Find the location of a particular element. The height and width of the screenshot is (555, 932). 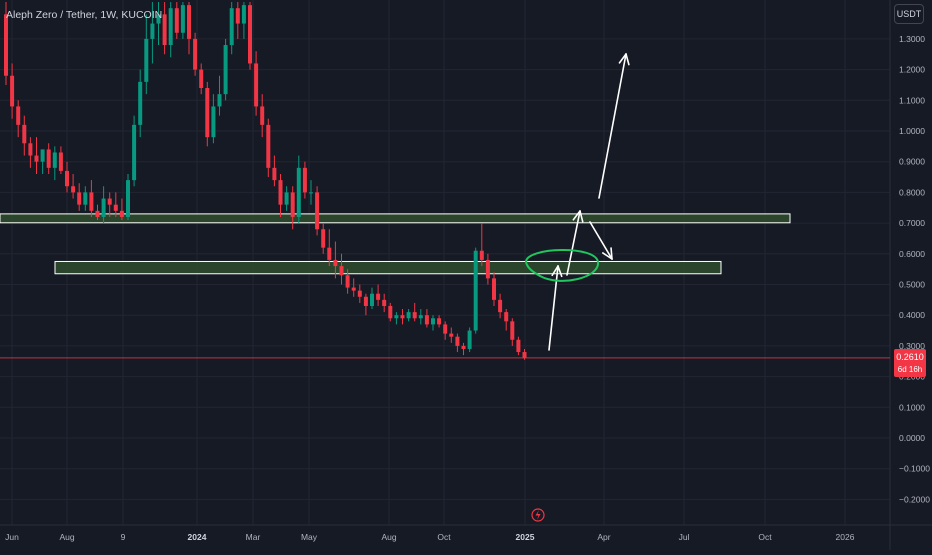

arrow-down is located at coordinates (601, 240).